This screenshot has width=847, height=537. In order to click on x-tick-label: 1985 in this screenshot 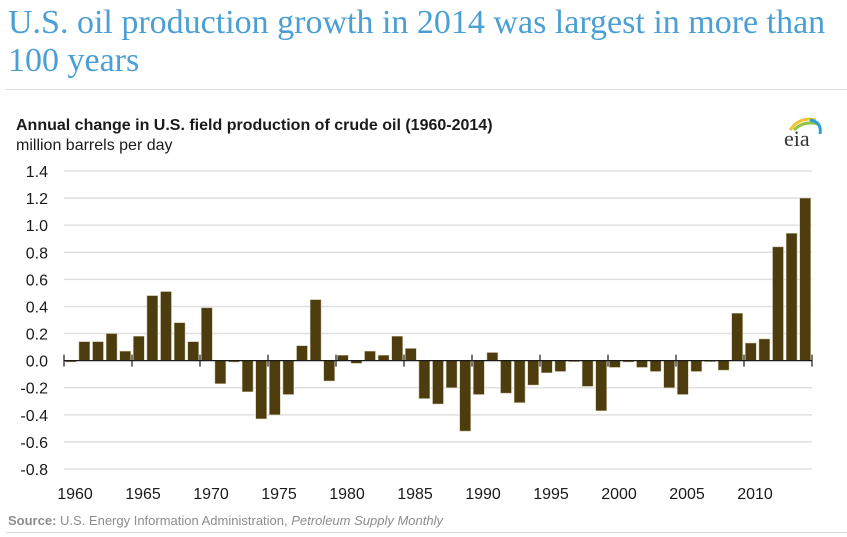, I will do `click(415, 494)`.